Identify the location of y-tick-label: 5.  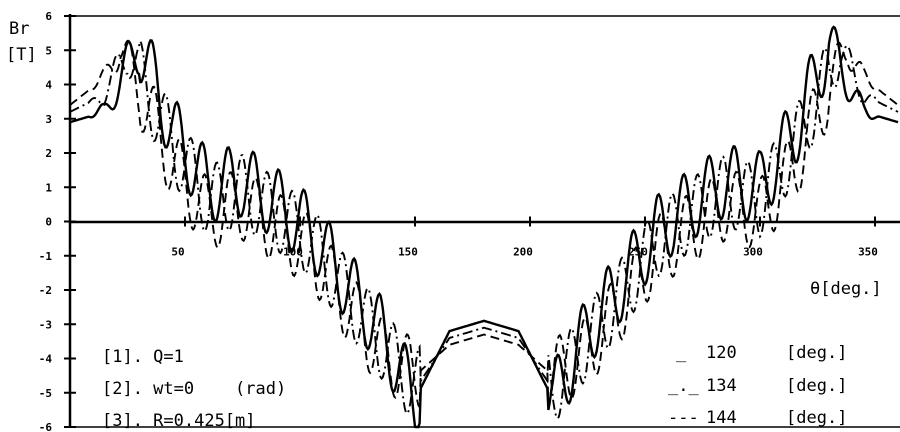
(48, 50).